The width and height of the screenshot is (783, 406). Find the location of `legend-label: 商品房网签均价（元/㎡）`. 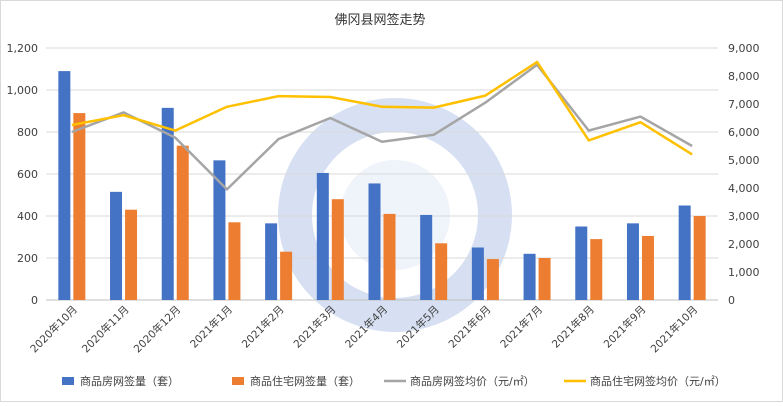

legend-label: 商品房网签均价（元/㎡） is located at coordinates (472, 381).